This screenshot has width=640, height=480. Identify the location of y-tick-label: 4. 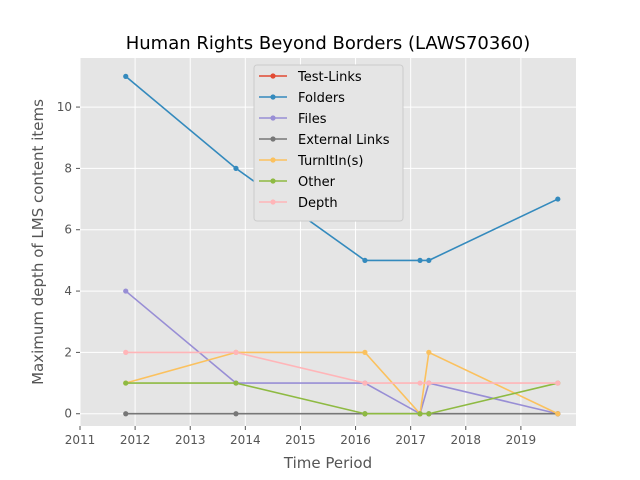
(68, 291).